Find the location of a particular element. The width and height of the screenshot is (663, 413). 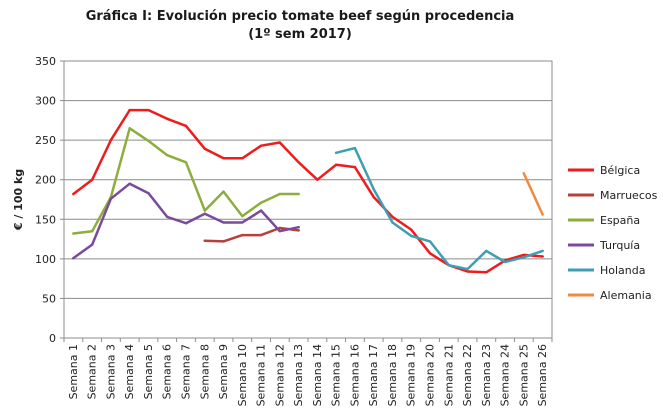

x-tick-label: Semana 5 is located at coordinates (148, 371).